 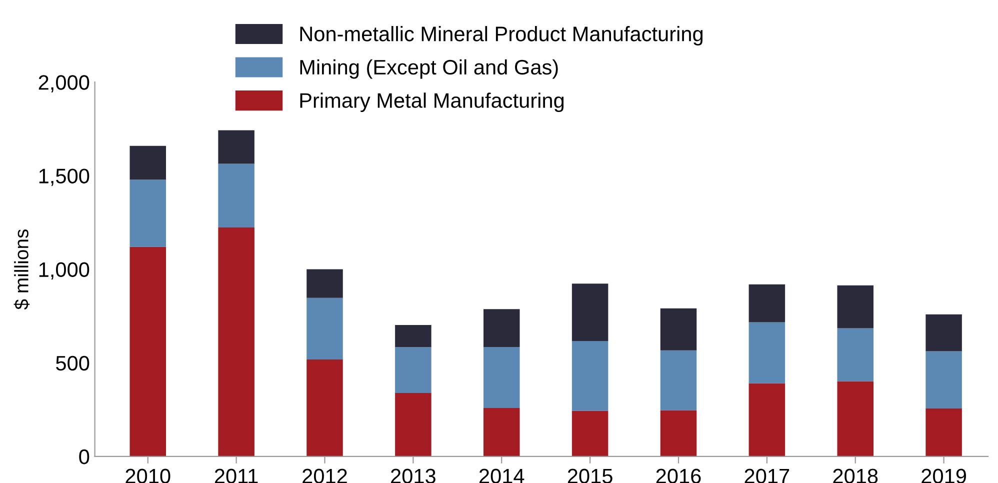 What do you see at coordinates (22, 269) in the screenshot?
I see `y-axis-title: $ millions` at bounding box center [22, 269].